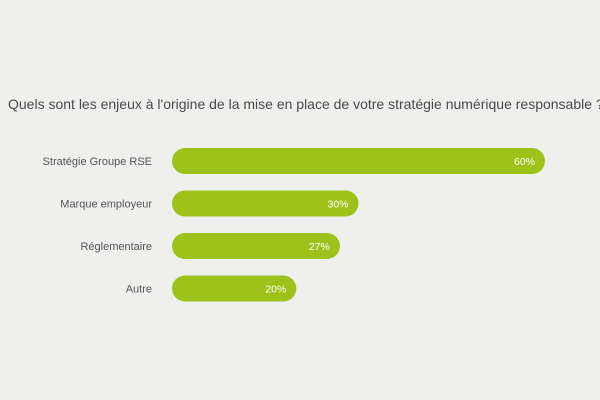  What do you see at coordinates (106, 205) in the screenshot?
I see `category-label: Marque employeur` at bounding box center [106, 205].